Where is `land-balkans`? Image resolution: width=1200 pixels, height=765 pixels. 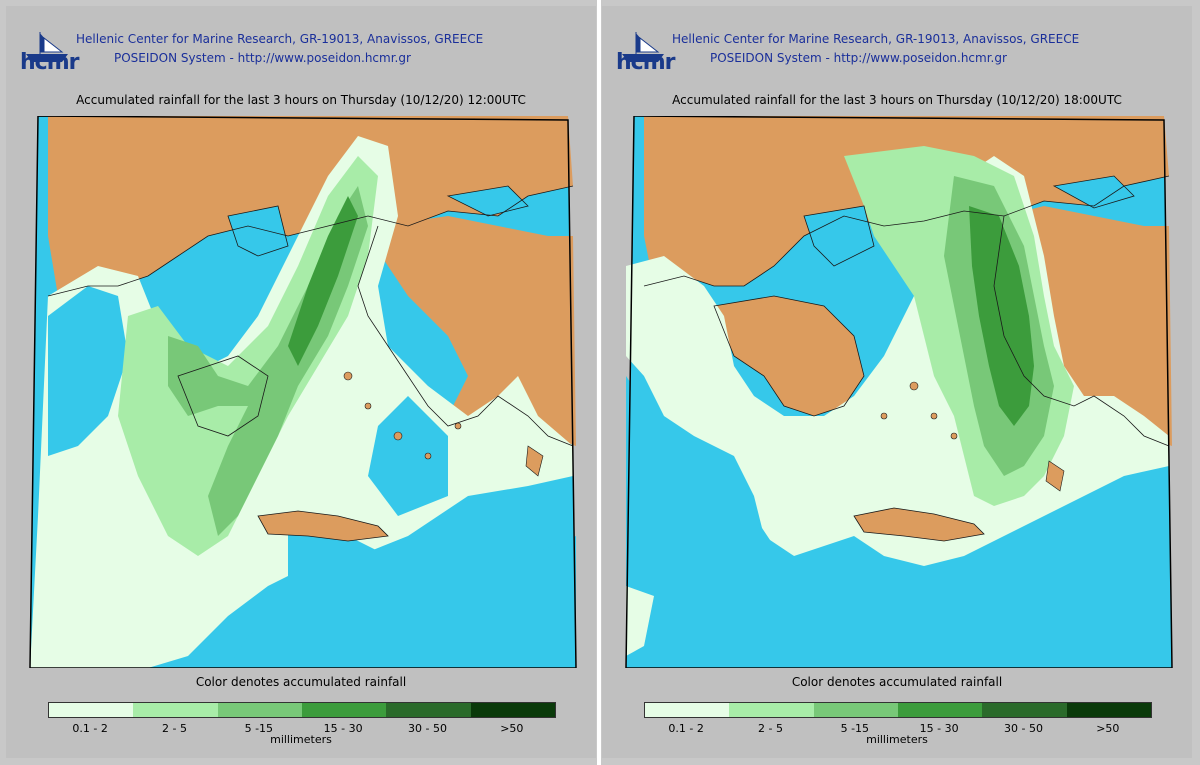
land-balkans is located at coordinates (310, 206).